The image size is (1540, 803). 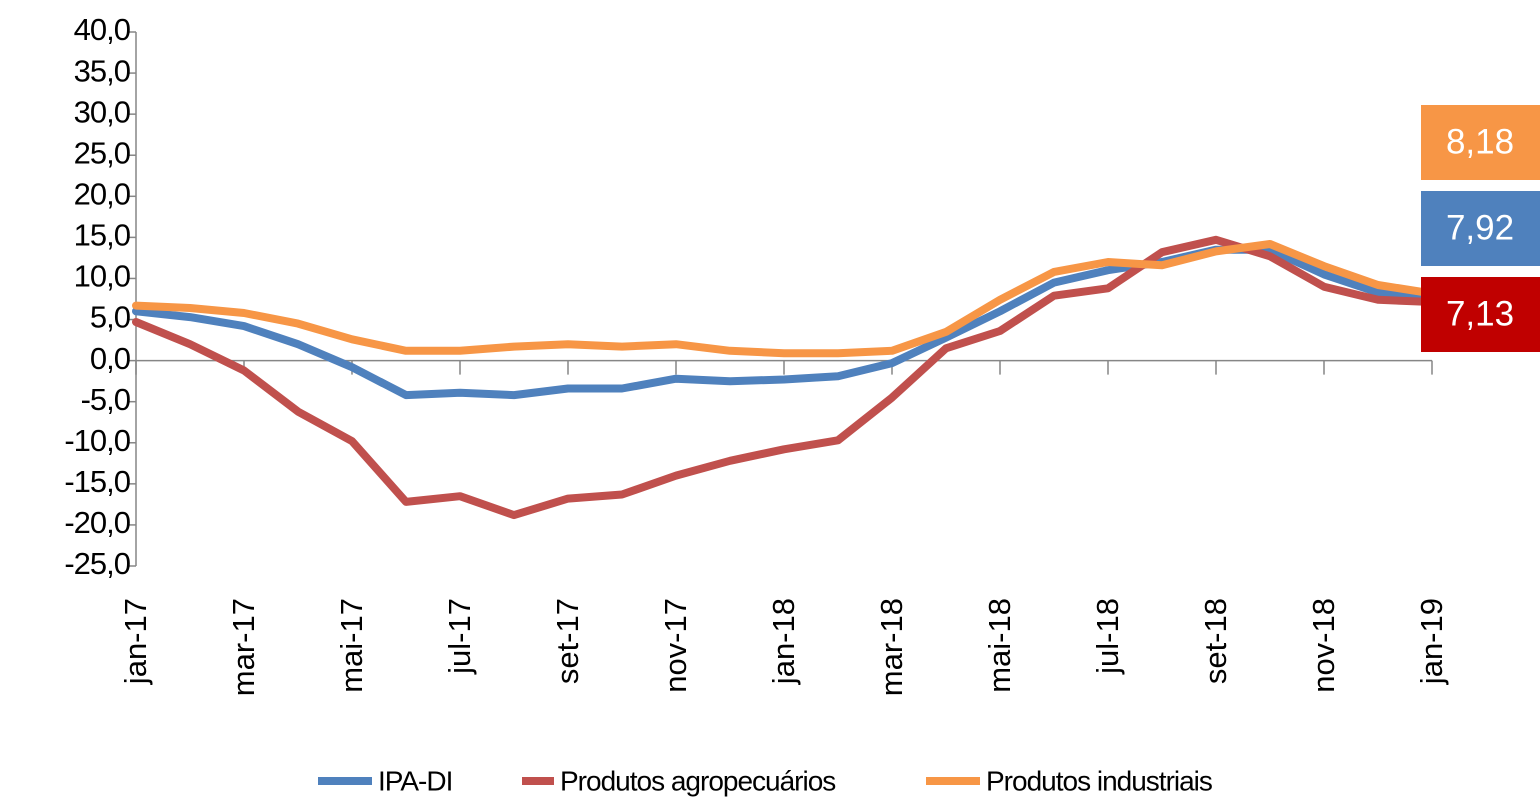 I want to click on x-tick-label: set-17, so click(x=567, y=641).